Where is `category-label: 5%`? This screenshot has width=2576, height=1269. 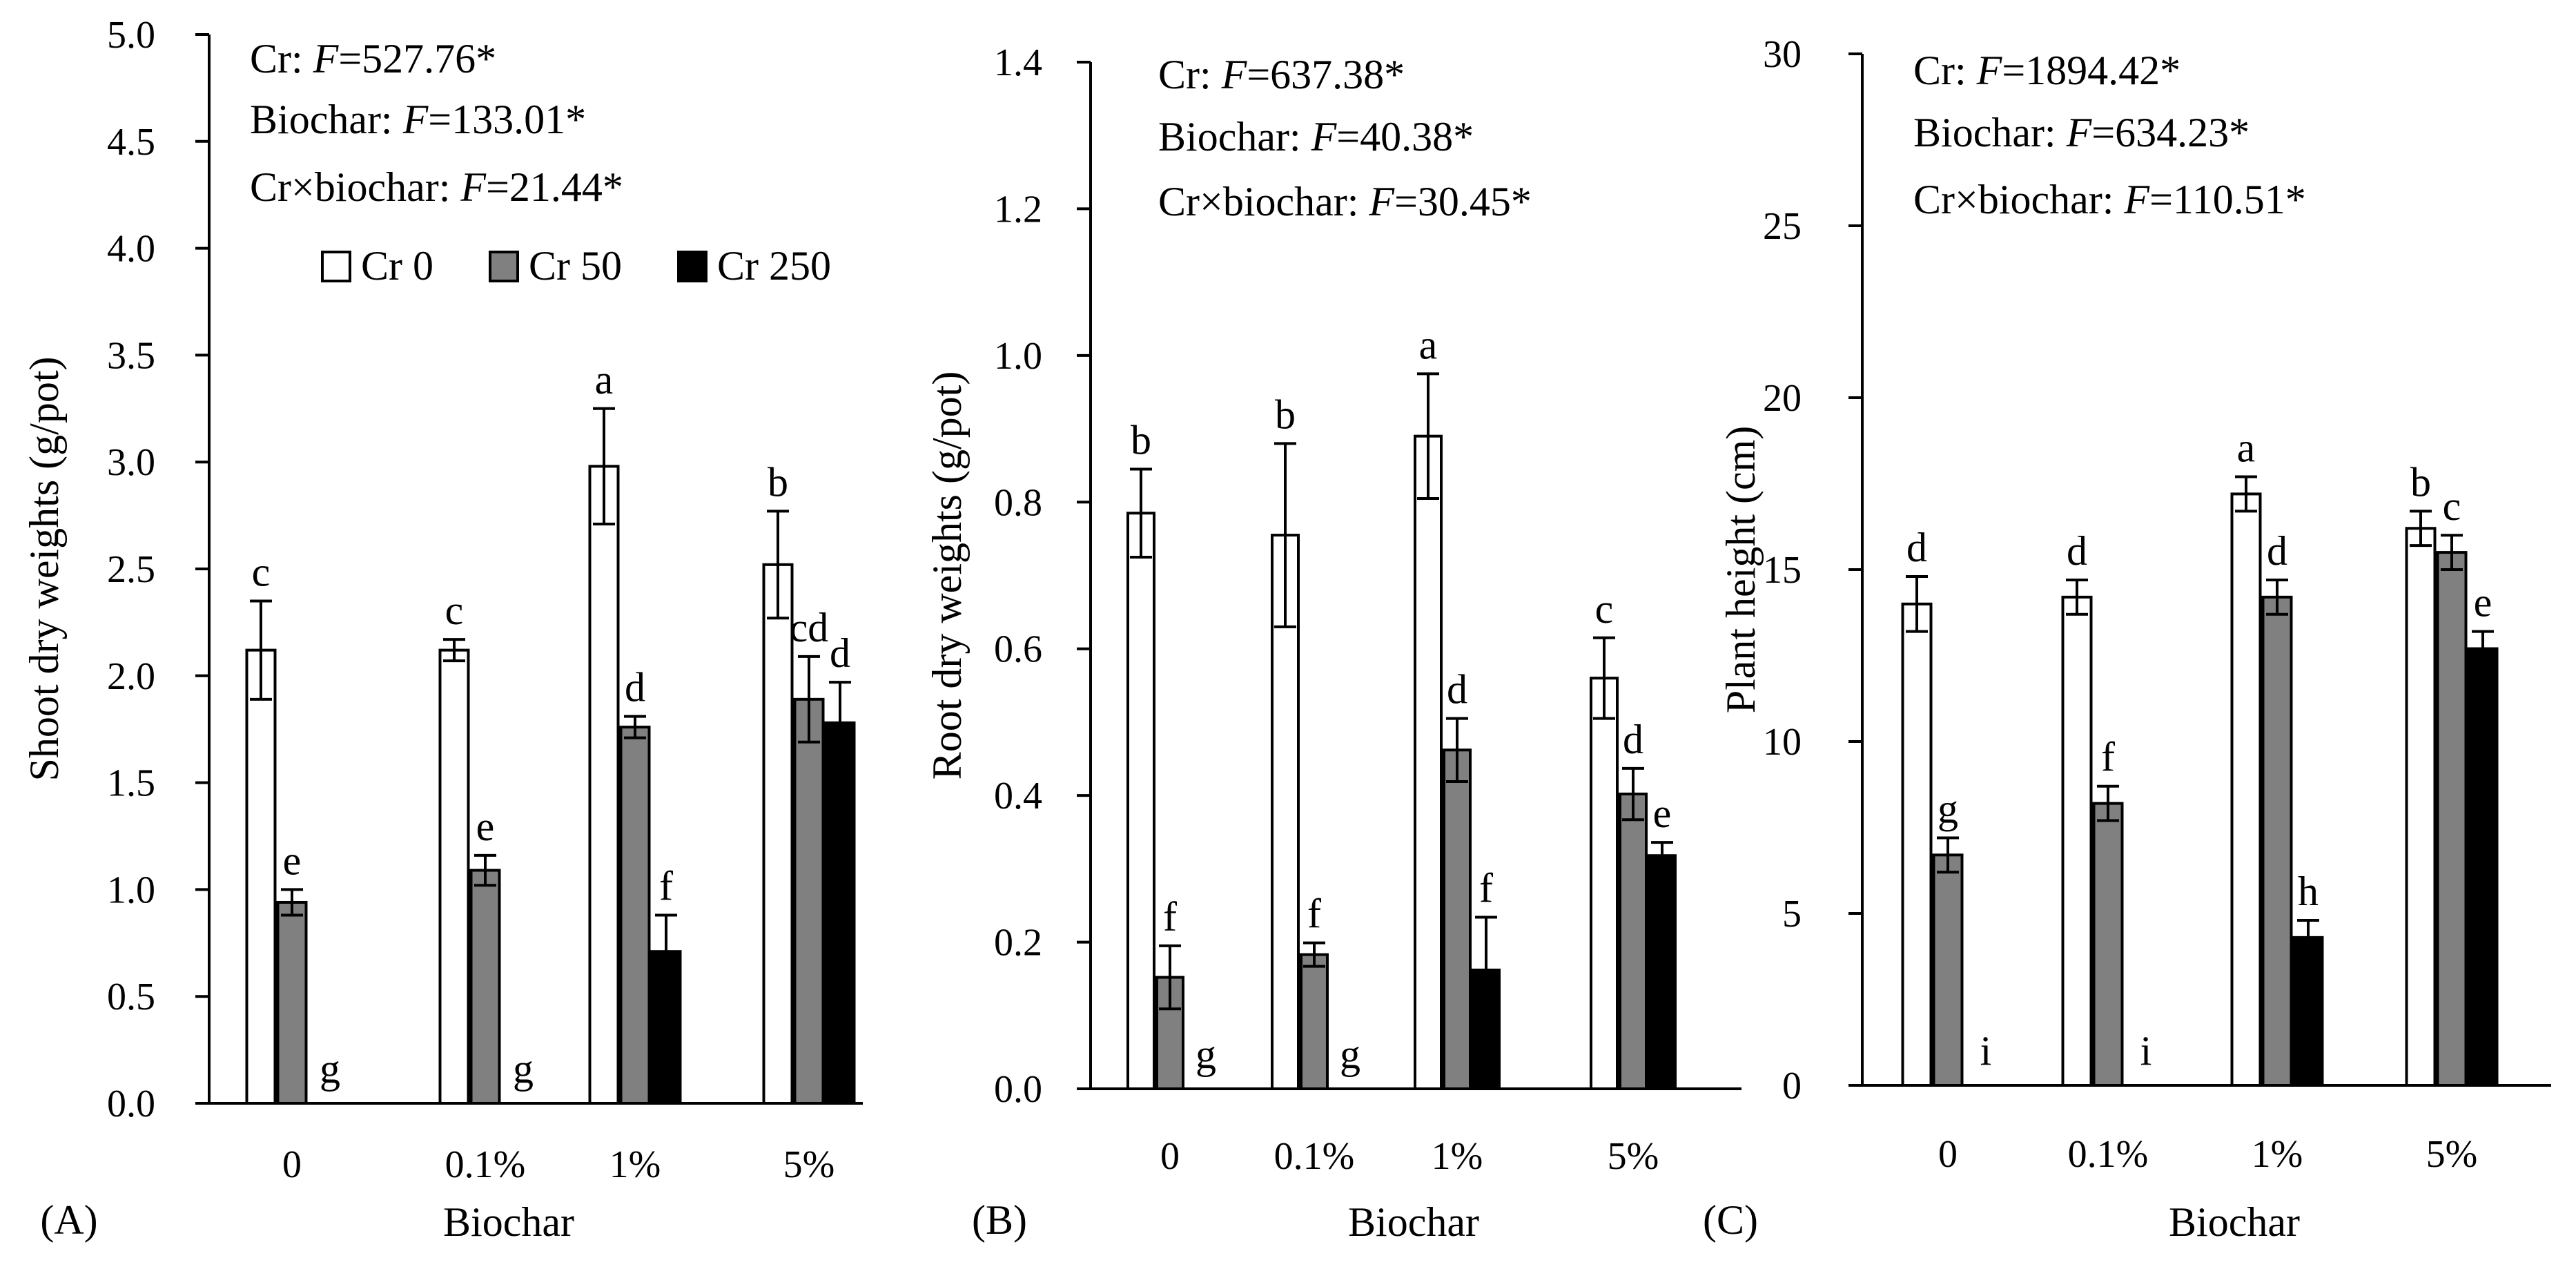 category-label: 5% is located at coordinates (809, 1165).